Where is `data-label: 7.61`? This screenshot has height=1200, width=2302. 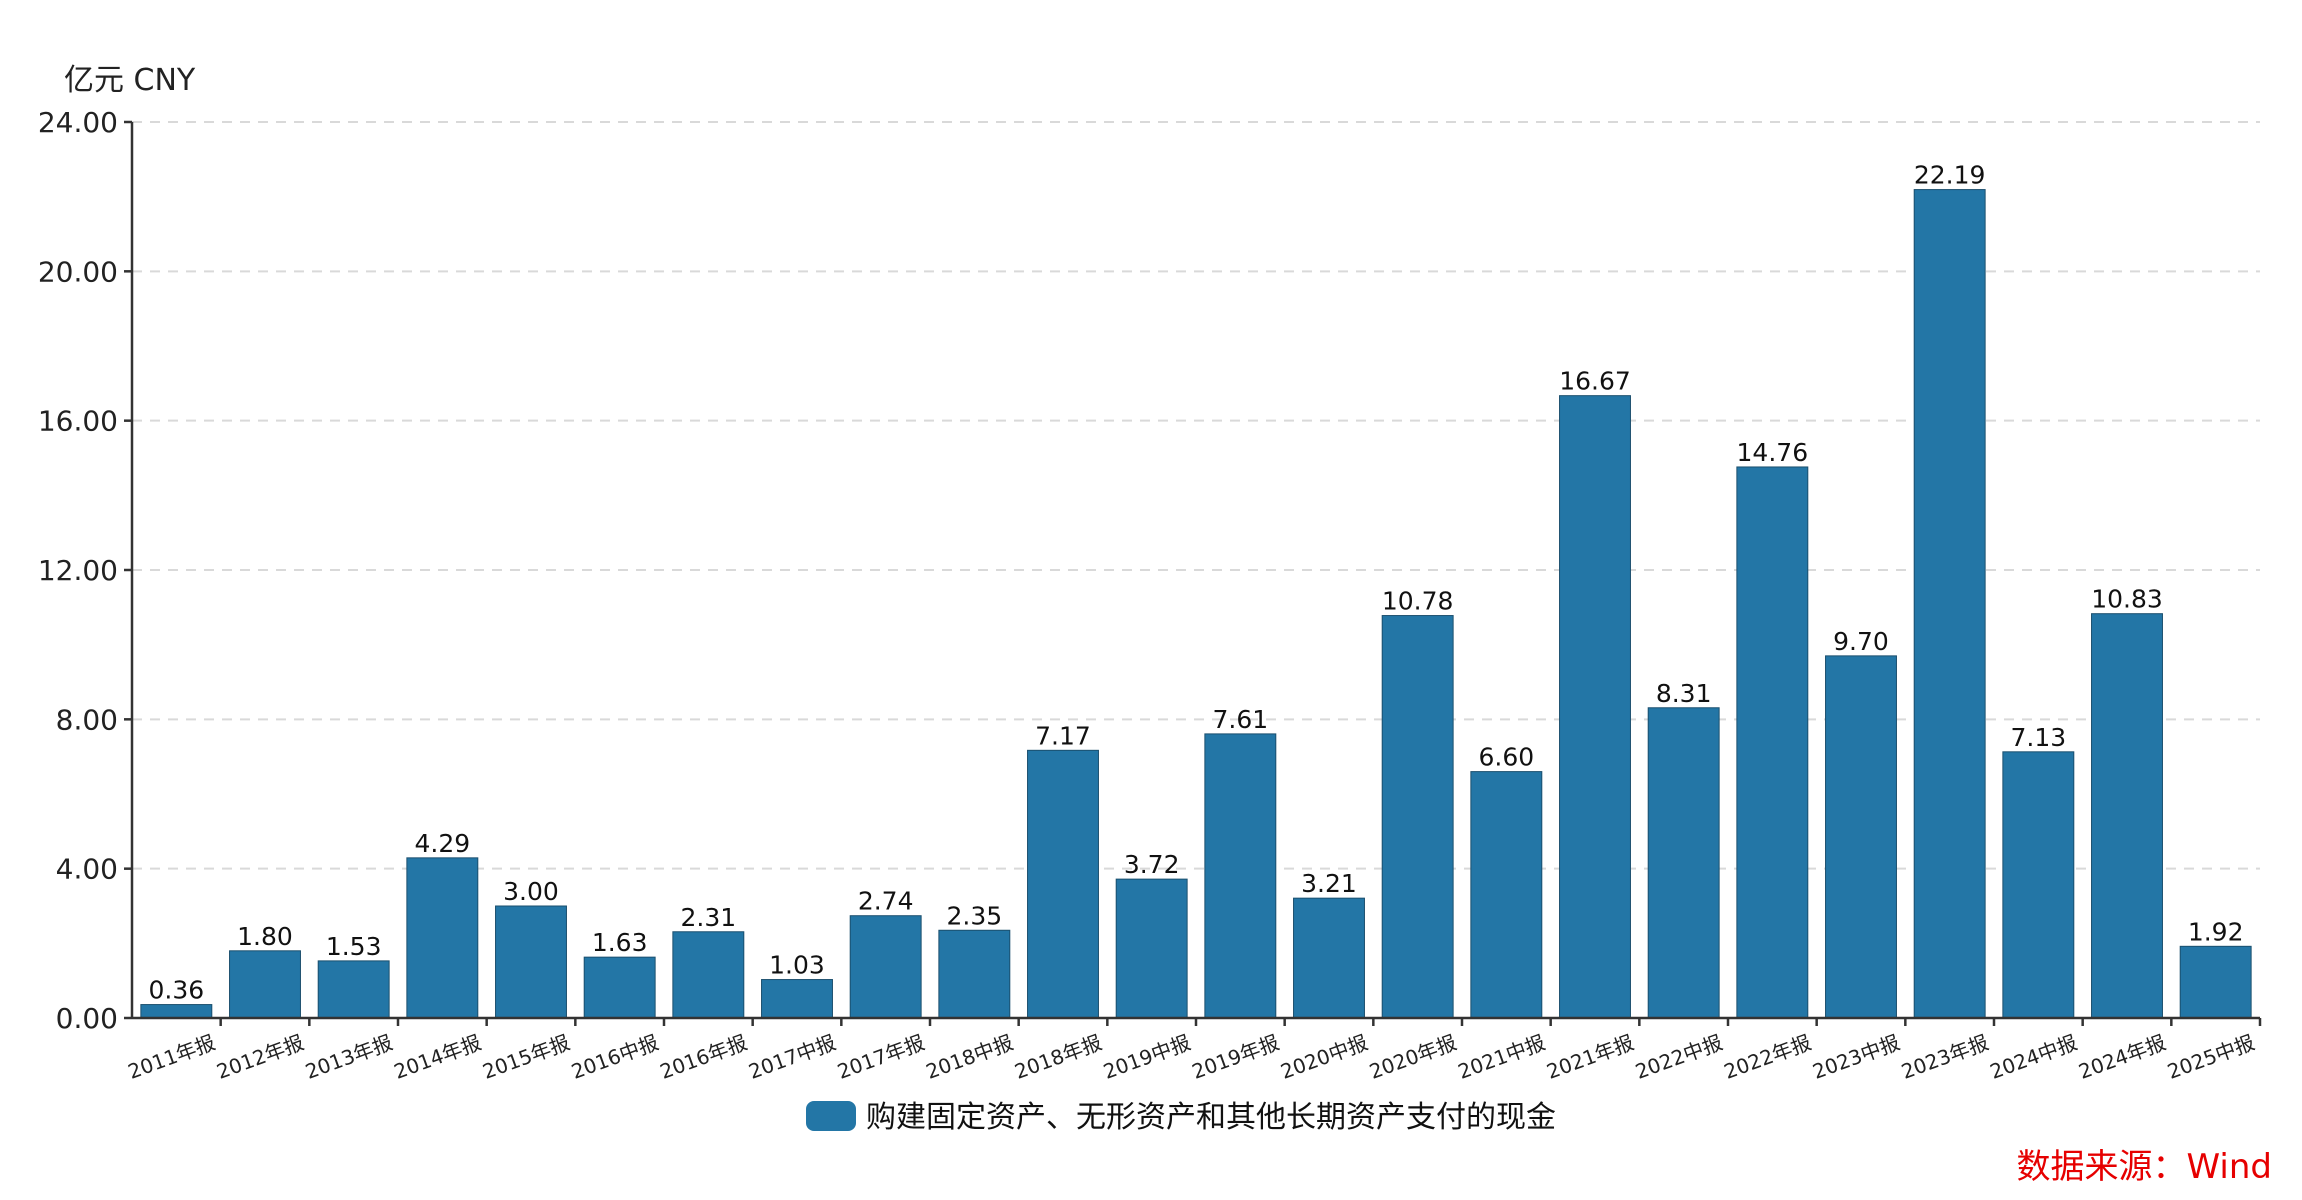
data-label: 7.61 is located at coordinates (1240, 719).